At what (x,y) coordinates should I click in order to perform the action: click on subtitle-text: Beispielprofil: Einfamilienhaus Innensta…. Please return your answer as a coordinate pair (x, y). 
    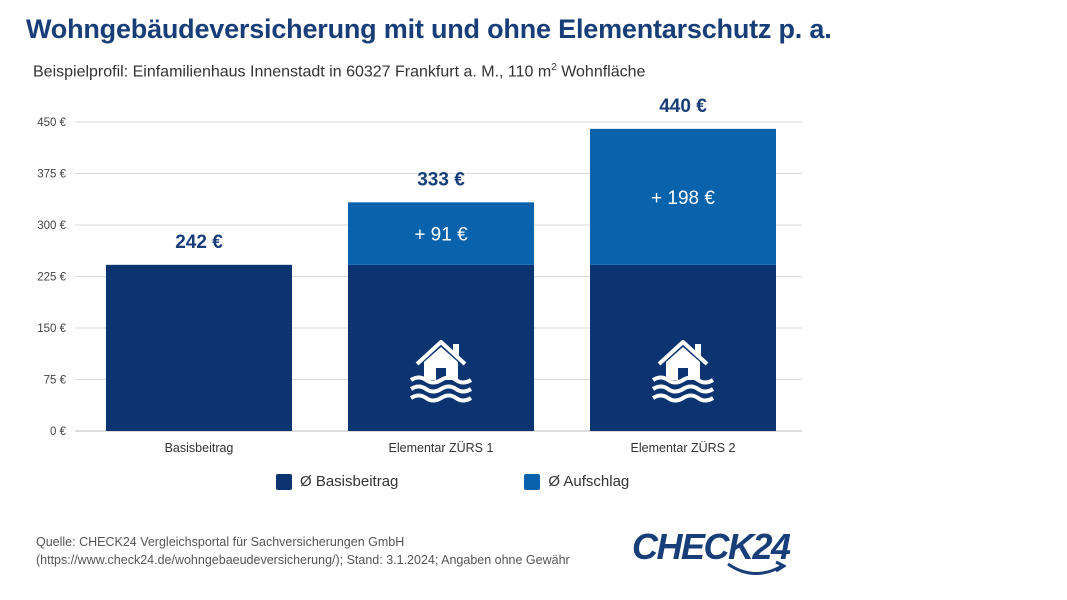
    Looking at the image, I should click on (292, 72).